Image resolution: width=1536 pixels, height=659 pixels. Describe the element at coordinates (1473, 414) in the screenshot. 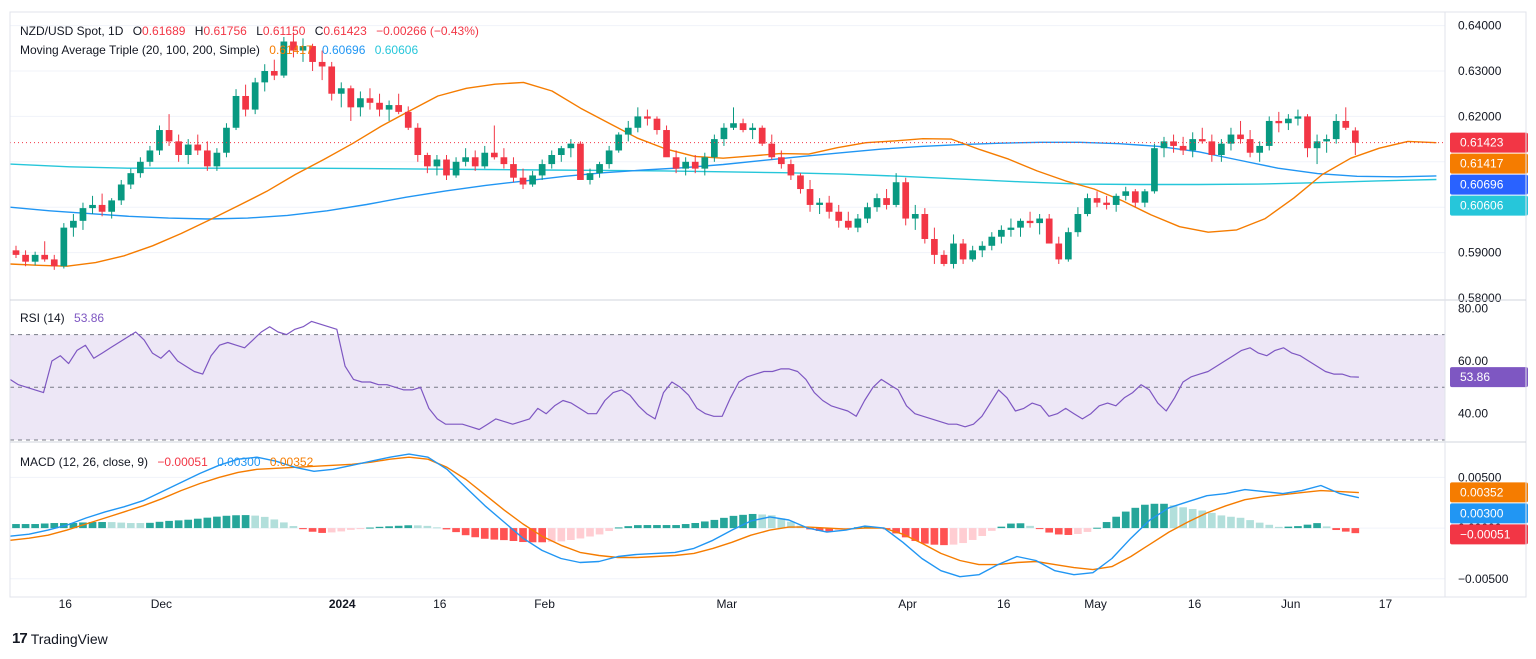

I see `rsi-tick-label: 40.00` at that location.